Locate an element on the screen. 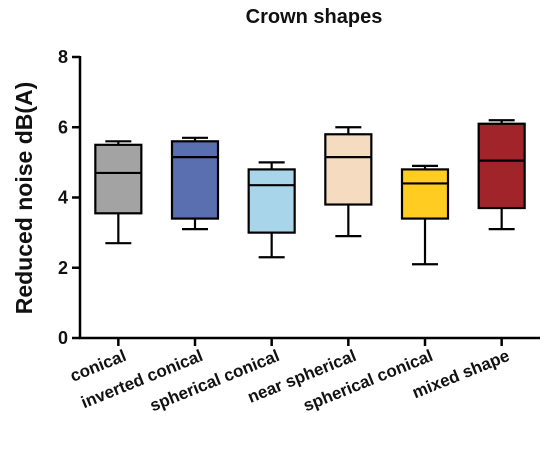  y-tick-label: 4 is located at coordinates (63, 198).